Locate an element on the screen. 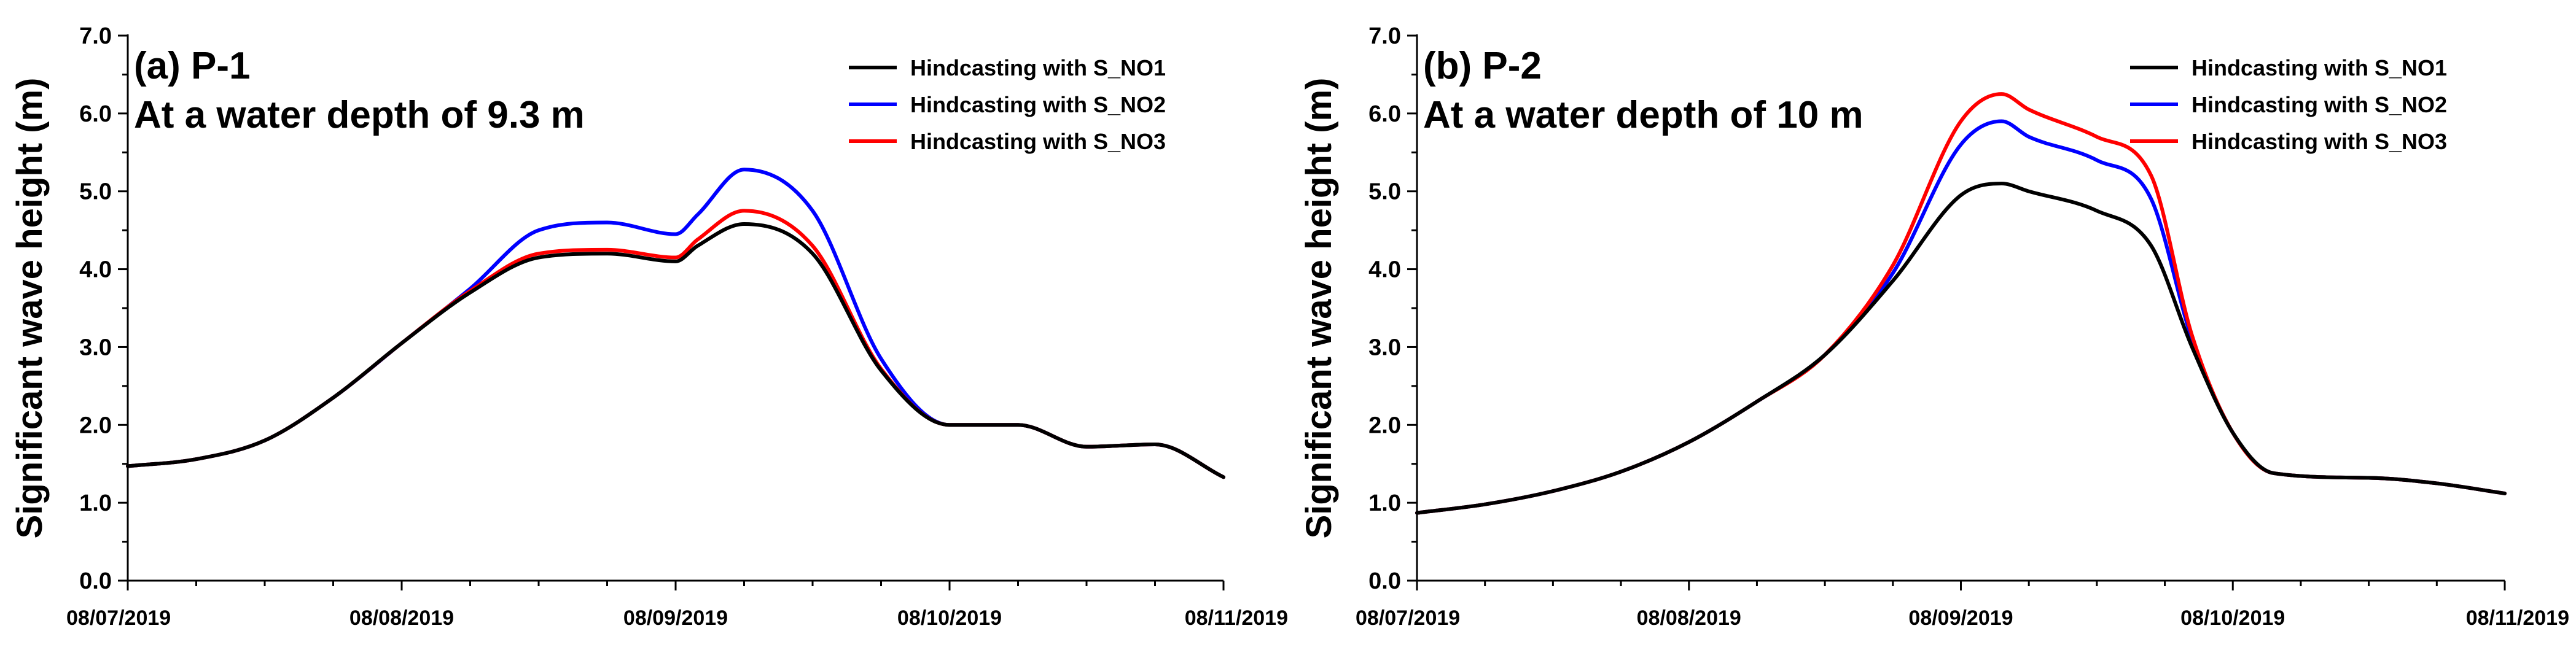 This screenshot has height=650, width=2576. panel-subtitle: At a water depth of 9.3 m is located at coordinates (359, 115).